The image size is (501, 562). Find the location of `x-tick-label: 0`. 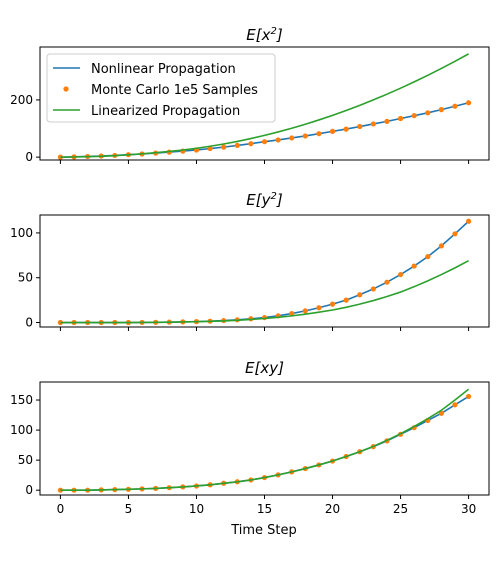

x-tick-label: 0 is located at coordinates (61, 509).